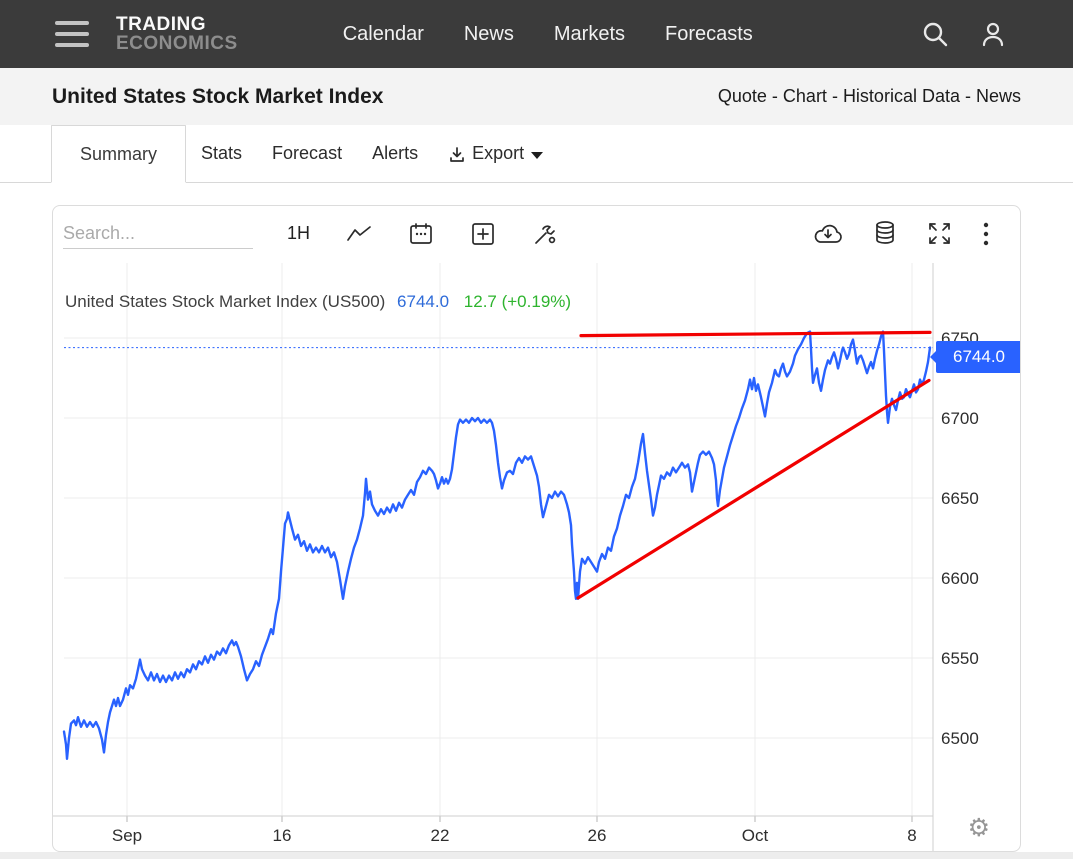 The width and height of the screenshot is (1073, 859). What do you see at coordinates (885, 233) in the screenshot?
I see `database-icon` at bounding box center [885, 233].